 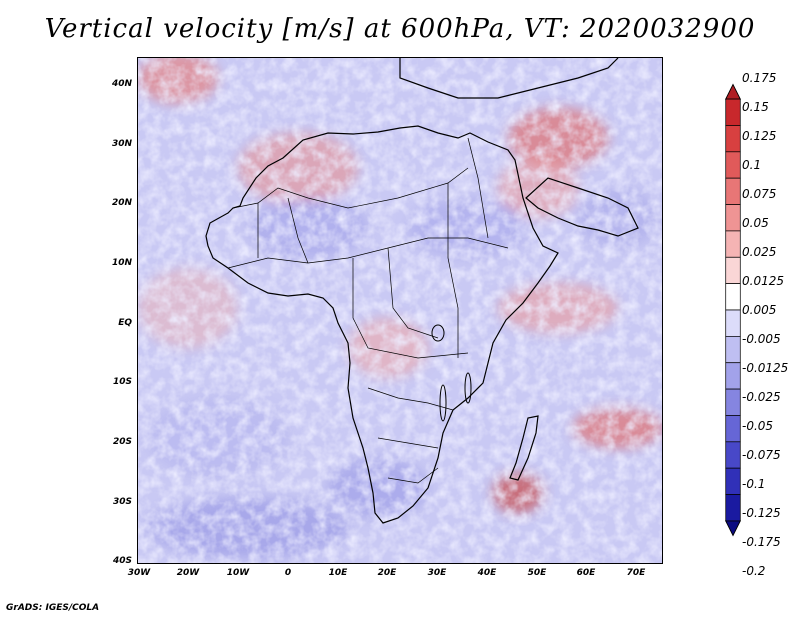 What do you see at coordinates (122, 382) in the screenshot?
I see `lat-tick-10s: 10S` at bounding box center [122, 382].